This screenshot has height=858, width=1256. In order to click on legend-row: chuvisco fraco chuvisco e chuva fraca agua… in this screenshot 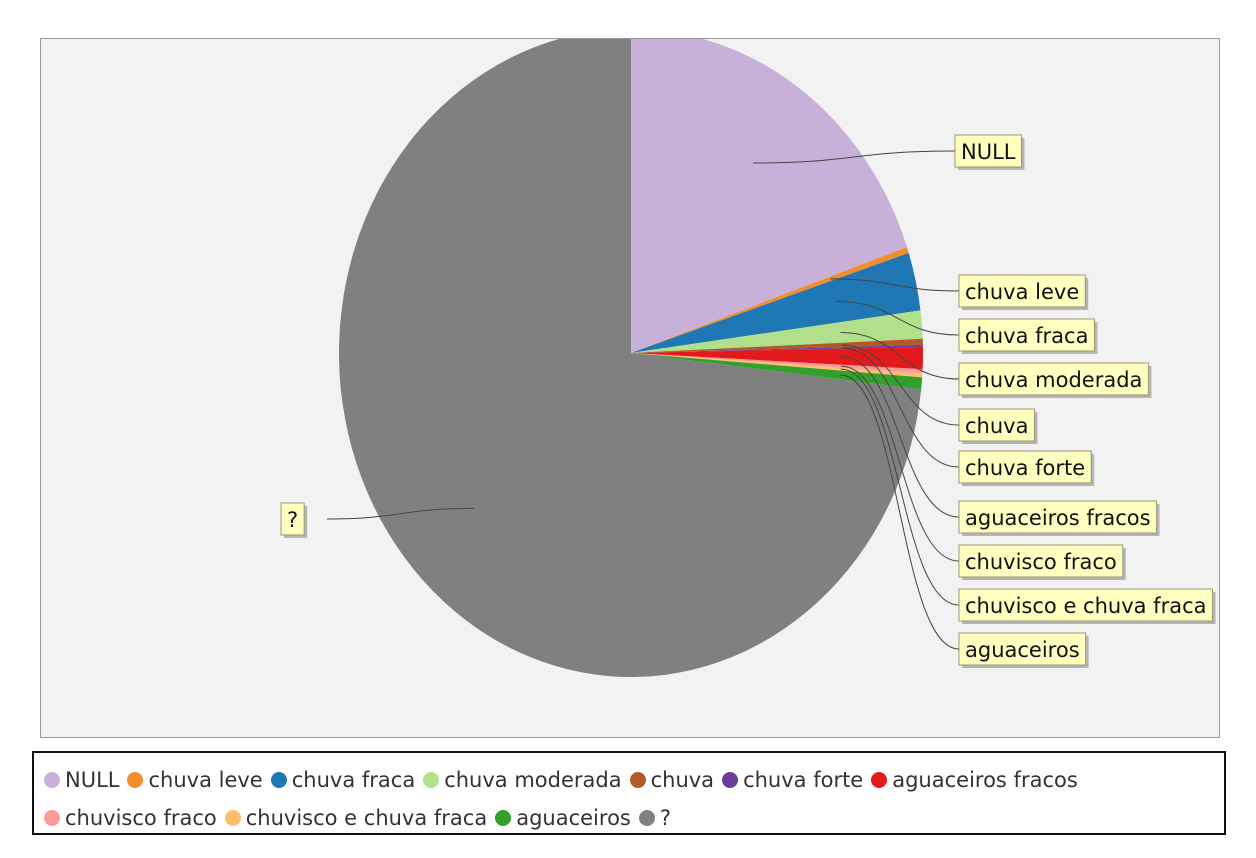, I will do `click(634, 818)`.